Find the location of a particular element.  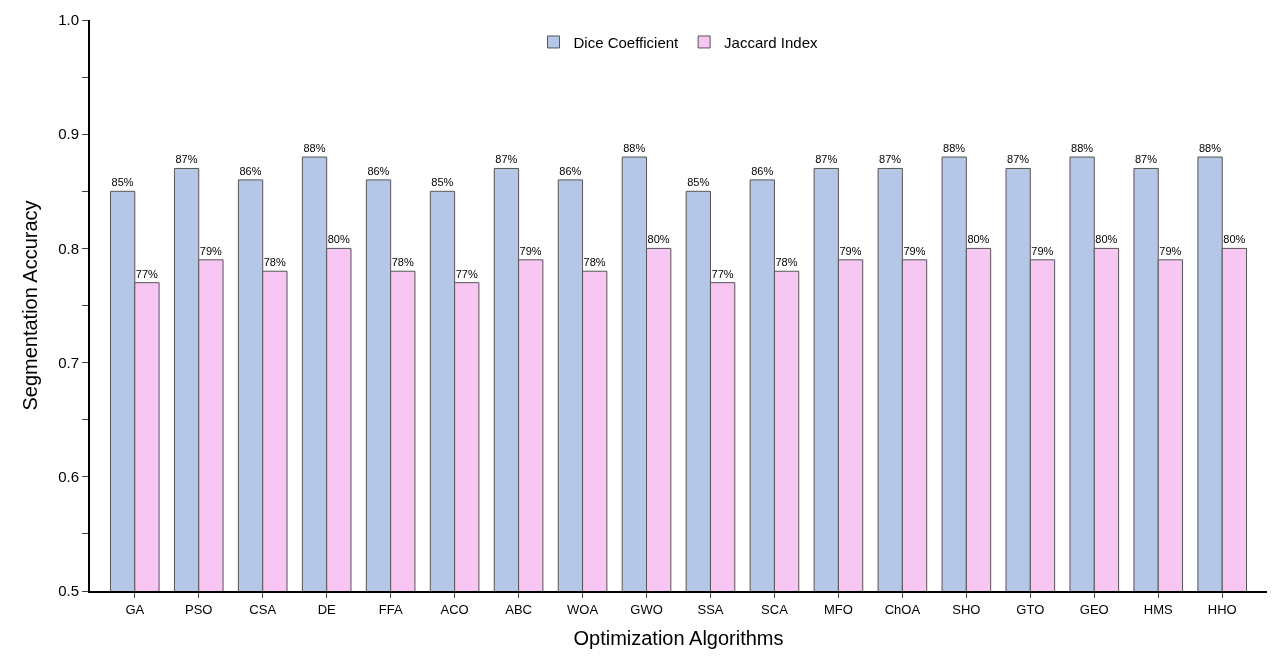

y-tick-label: 0.5 is located at coordinates (68, 591).